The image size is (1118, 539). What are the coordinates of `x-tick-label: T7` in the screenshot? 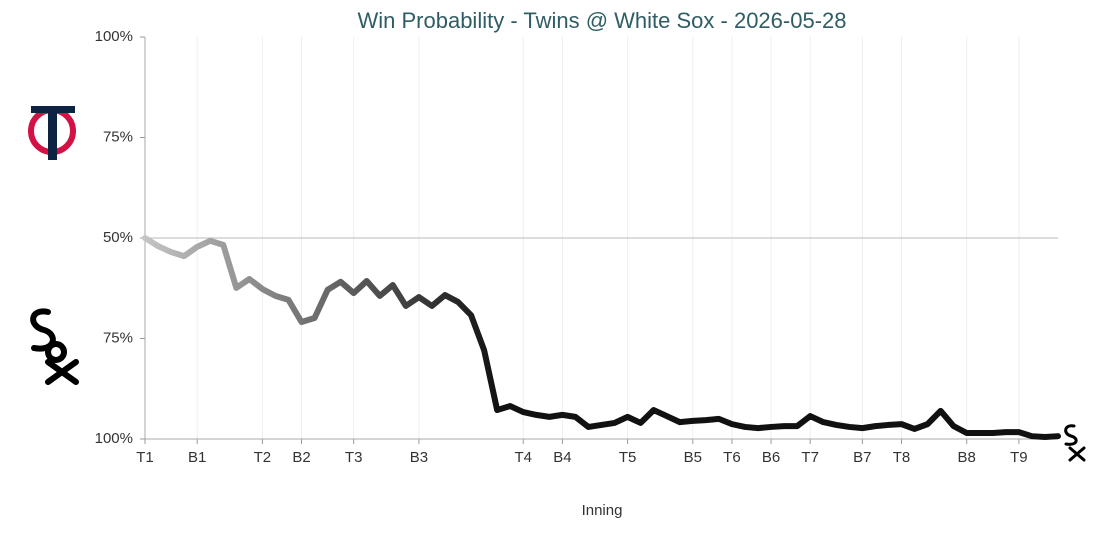 It's located at (810, 457).